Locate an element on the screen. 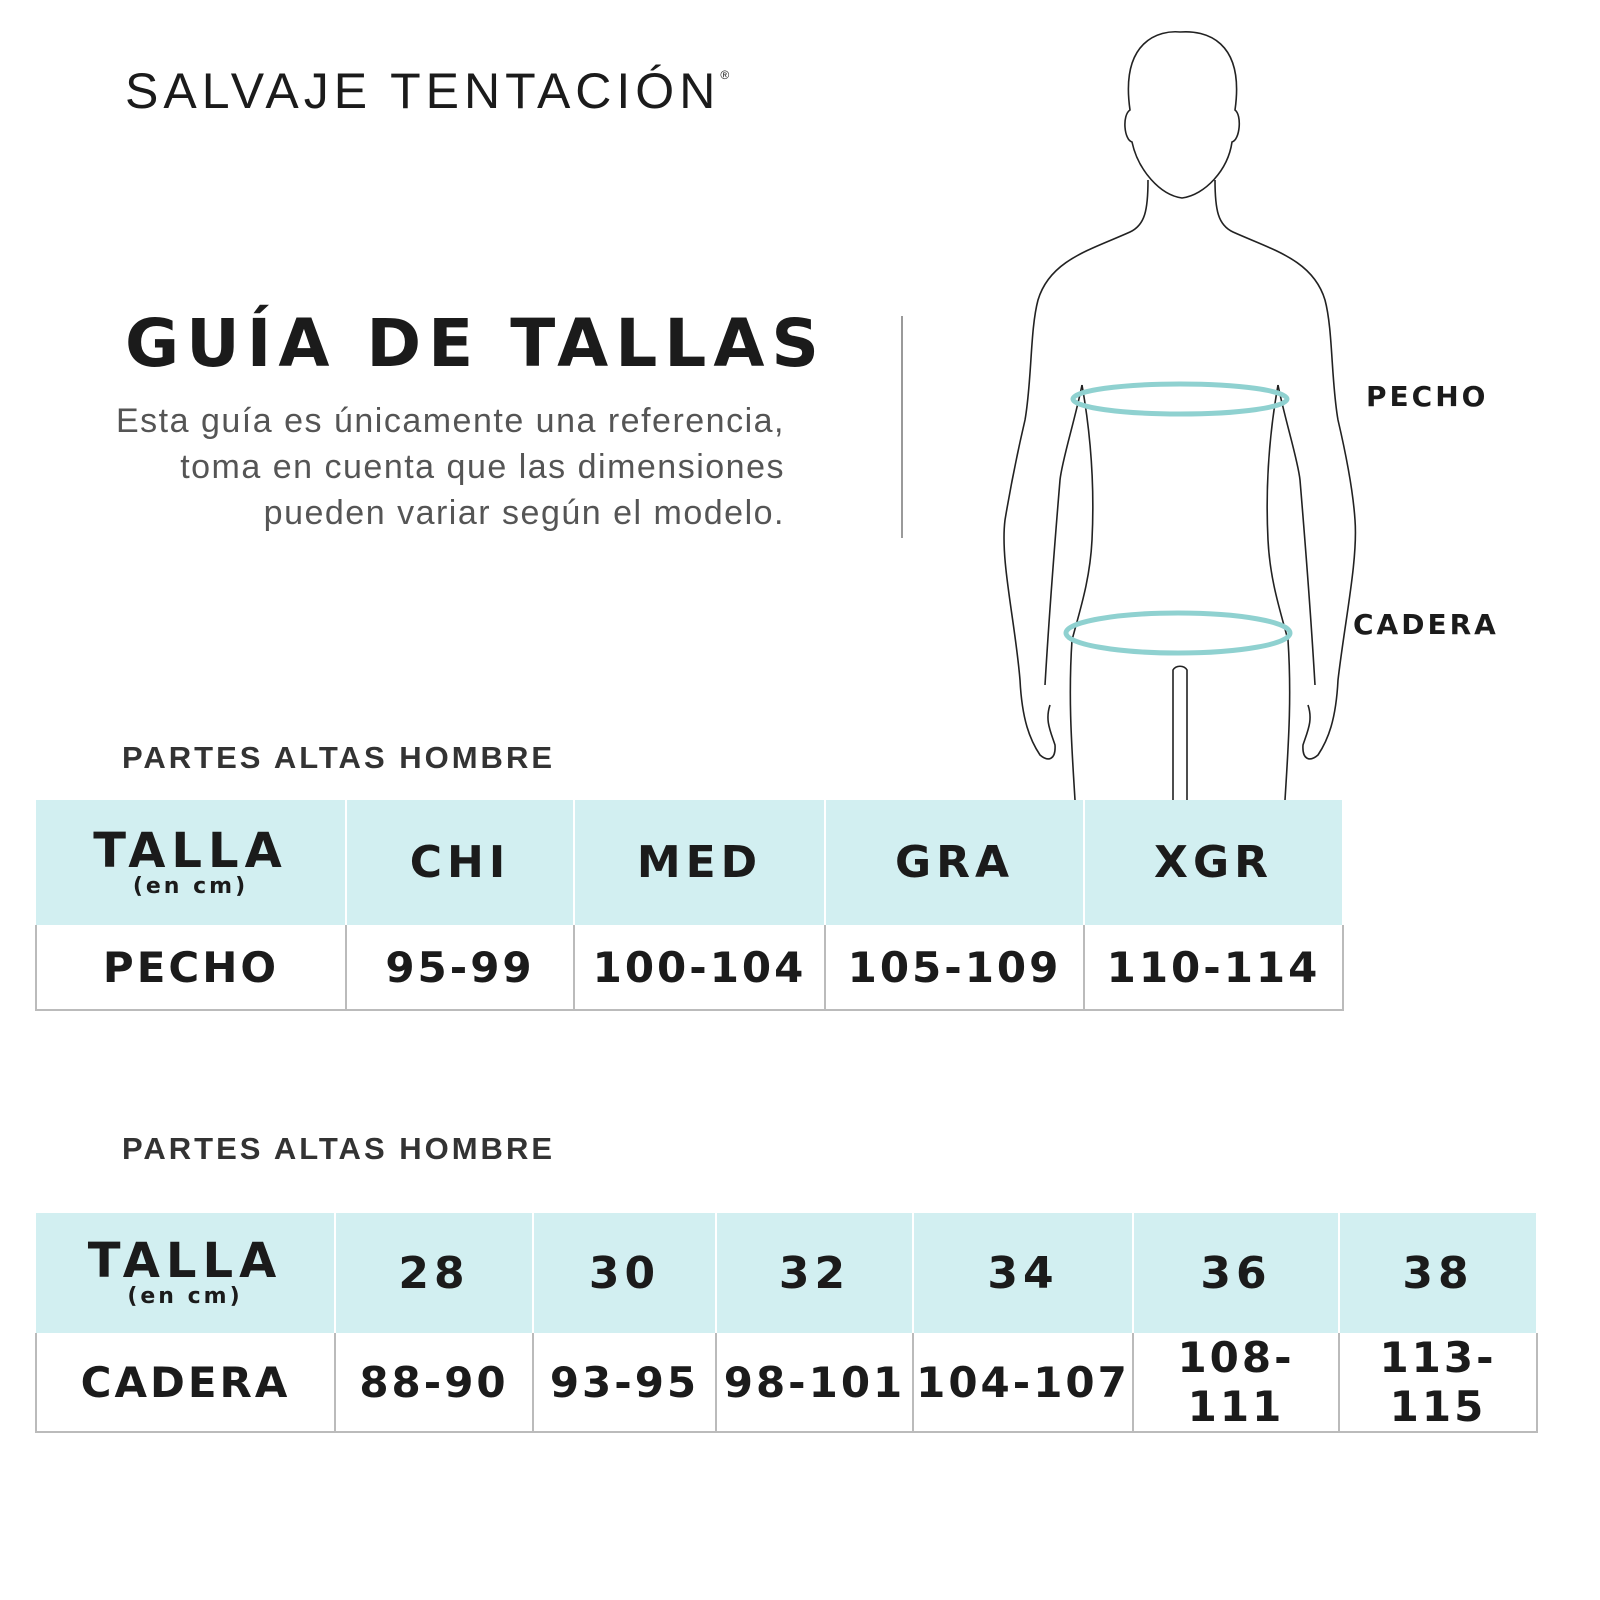 This screenshot has width=1600, height=1600. chest-measure-ring is located at coordinates (1180, 399).